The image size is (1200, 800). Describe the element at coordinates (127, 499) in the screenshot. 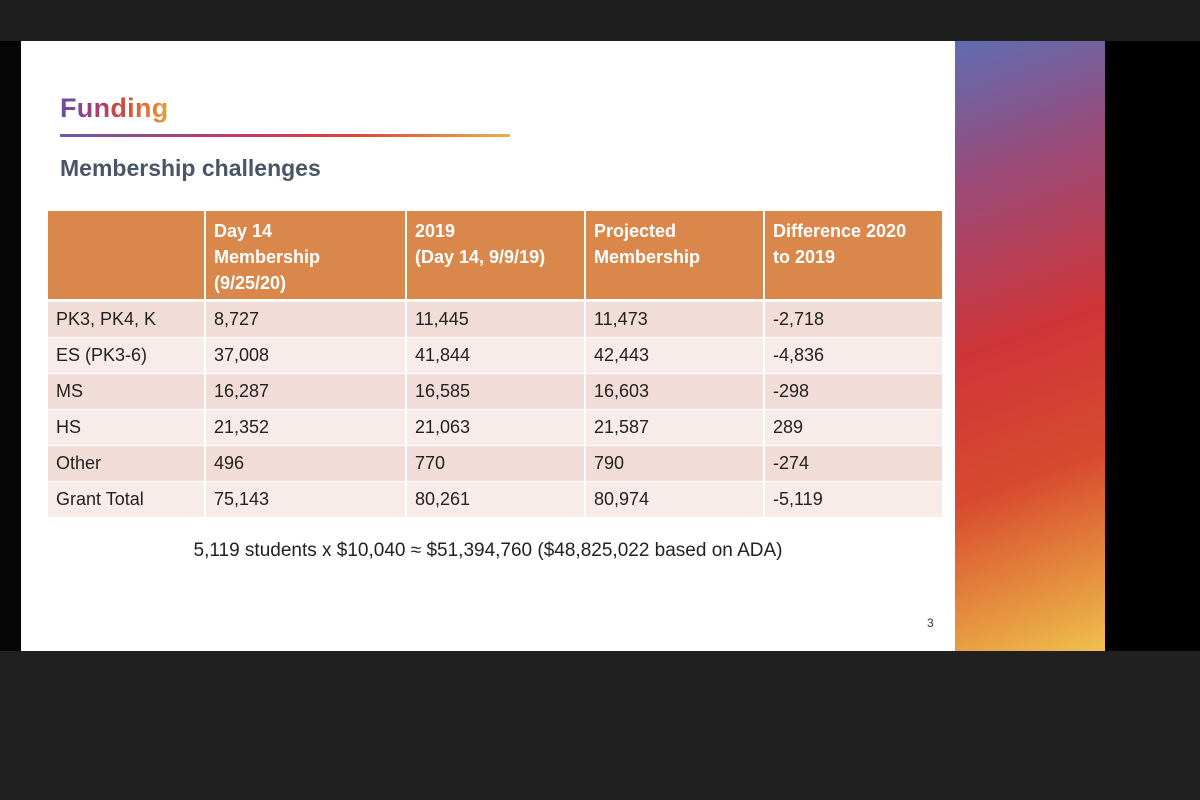

I see `table-cell-category: Grant Total` at that location.